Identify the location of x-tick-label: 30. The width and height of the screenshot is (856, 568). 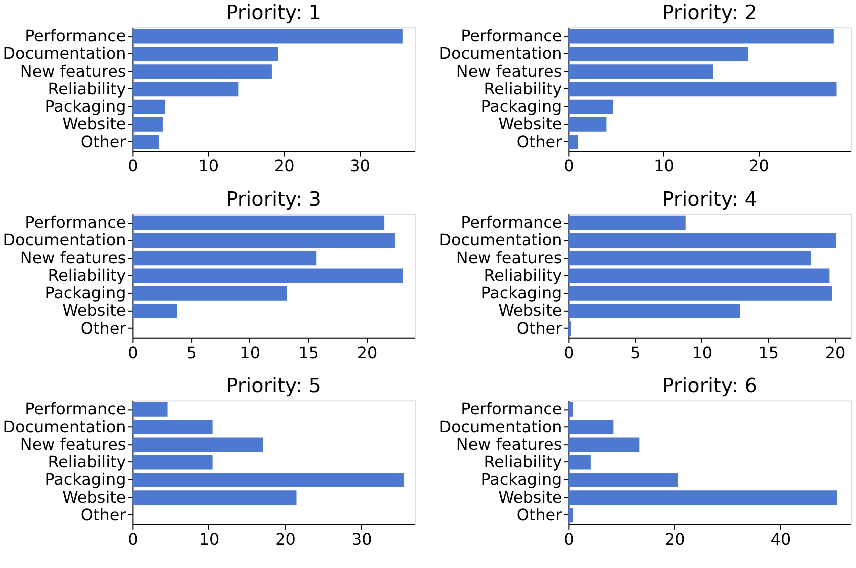
(362, 539).